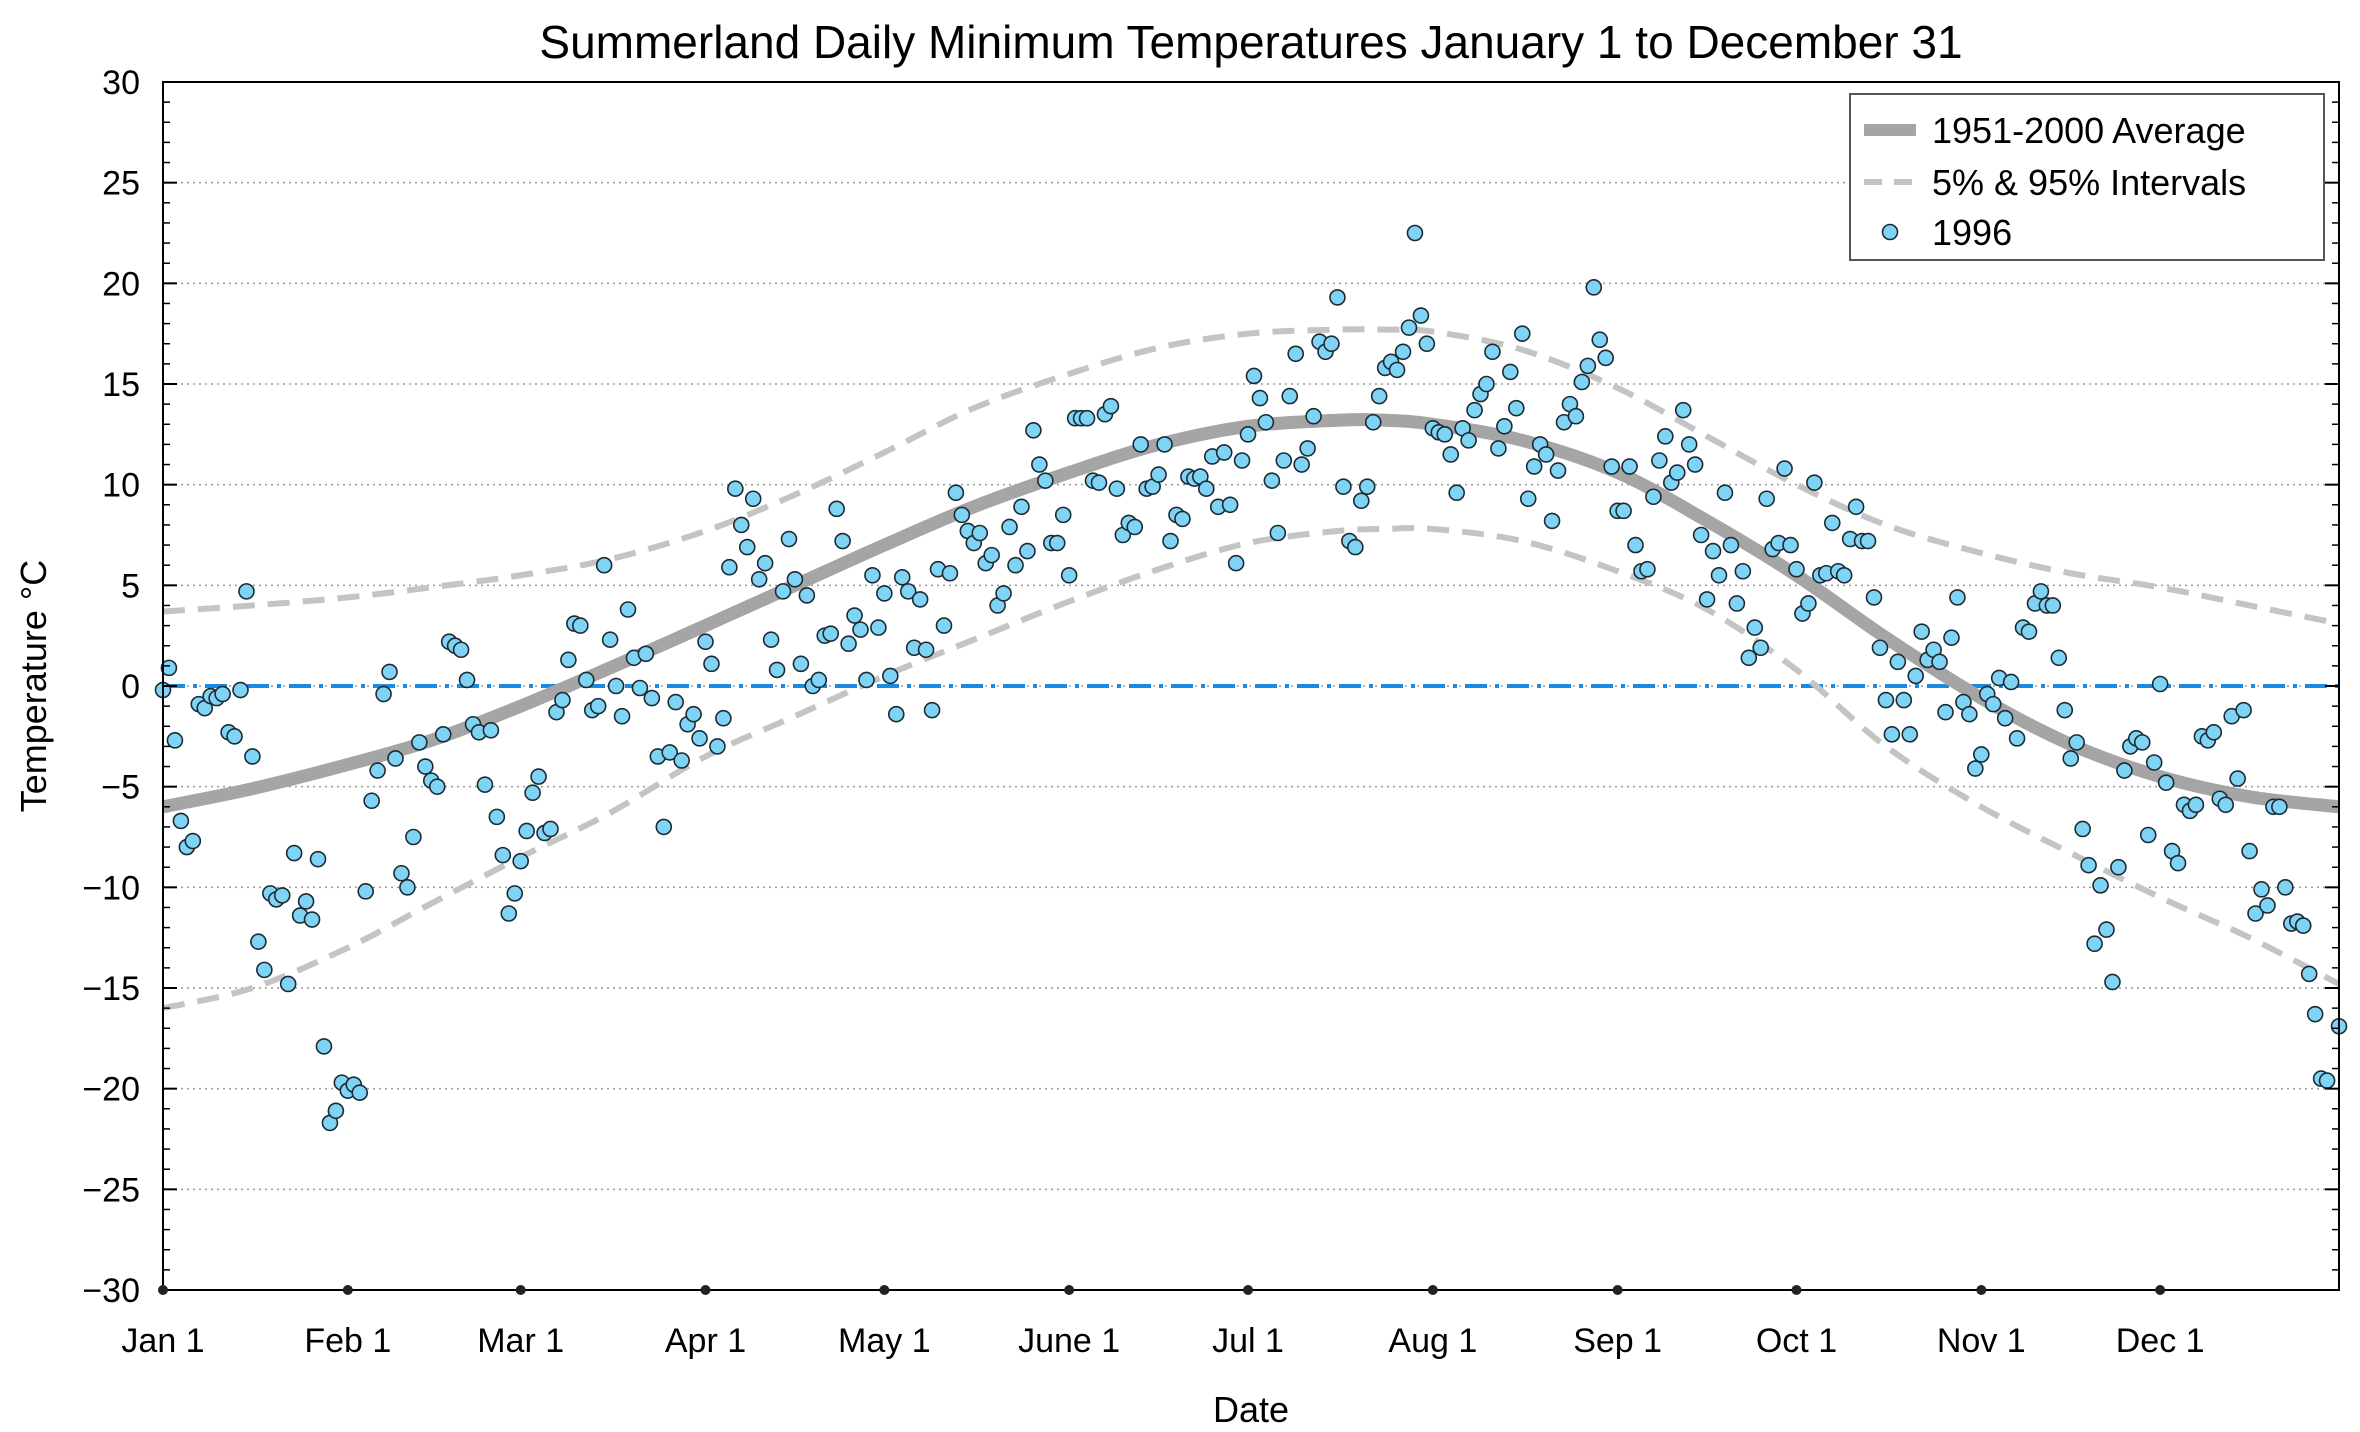  I want to click on x-tick-marker, so click(520, 1290).